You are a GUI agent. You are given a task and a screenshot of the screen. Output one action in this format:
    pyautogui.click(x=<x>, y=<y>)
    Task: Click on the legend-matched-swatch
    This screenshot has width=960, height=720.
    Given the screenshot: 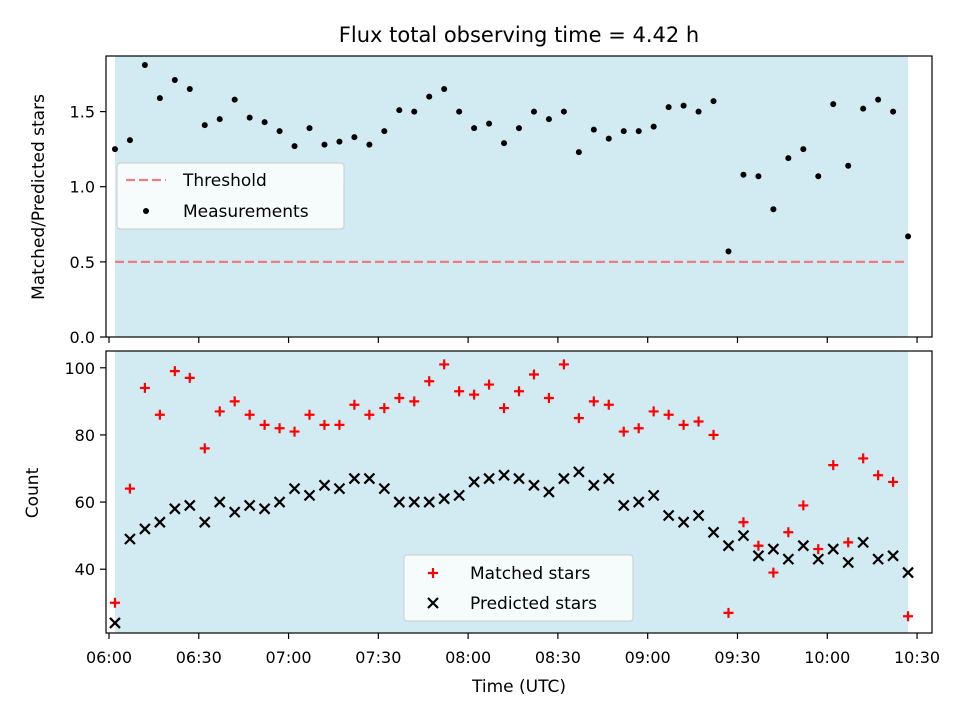 What is the action you would take?
    pyautogui.click(x=433, y=573)
    